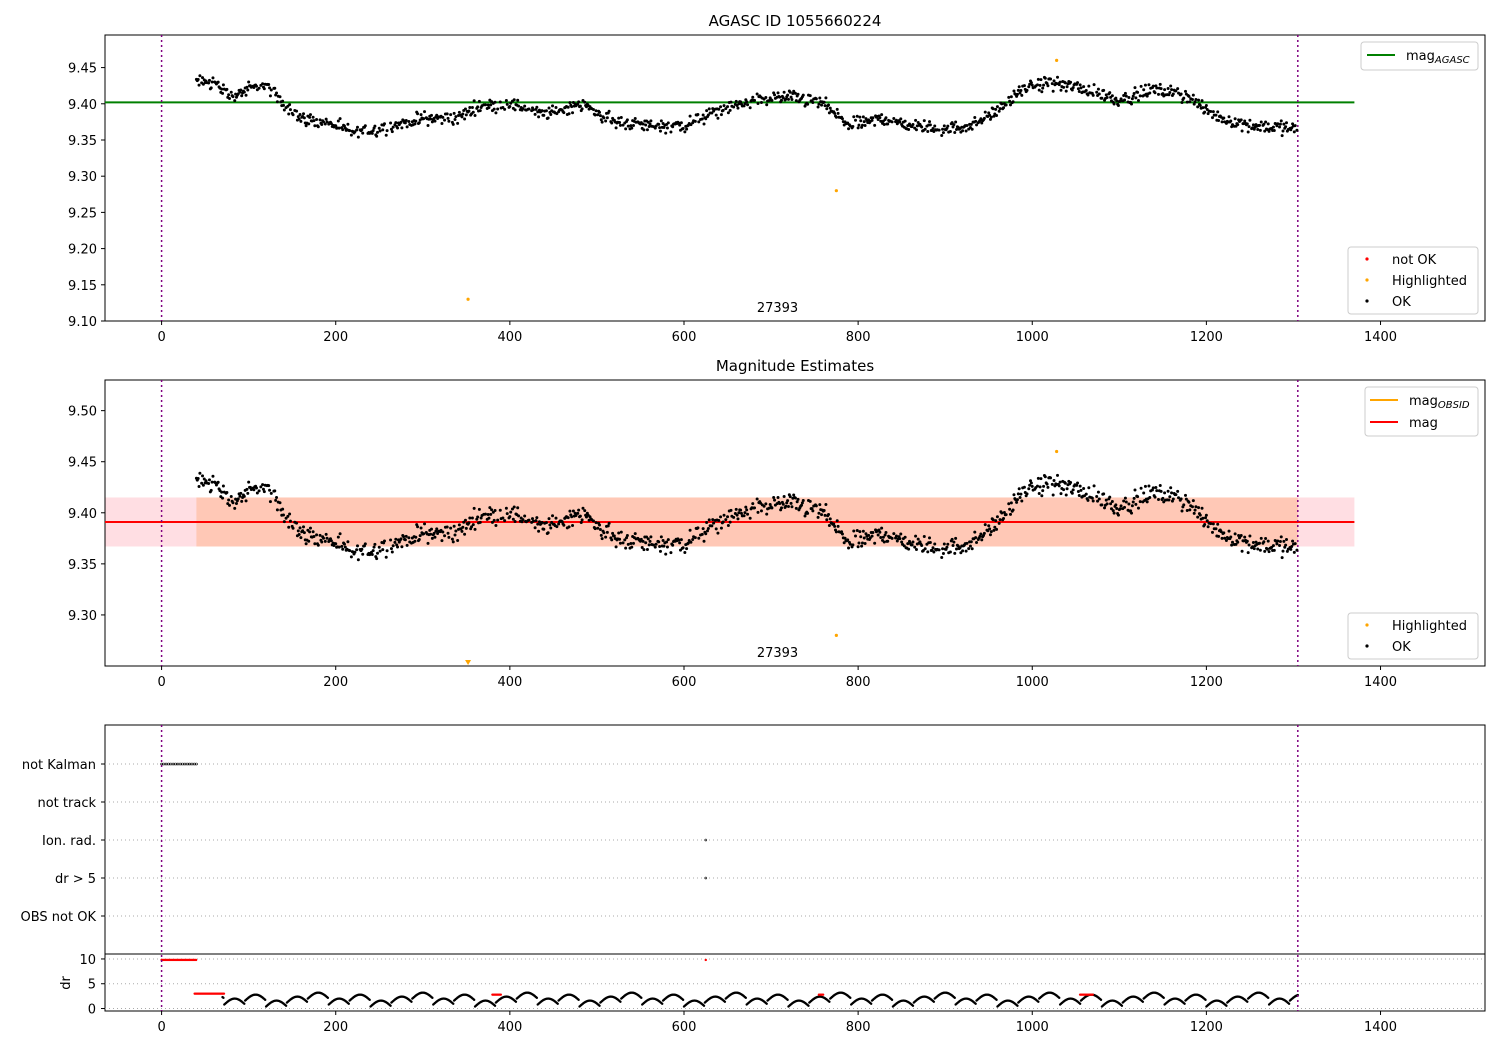  Describe the element at coordinates (1206, 1027) in the screenshot. I see `x-tick-label: 1200` at that location.